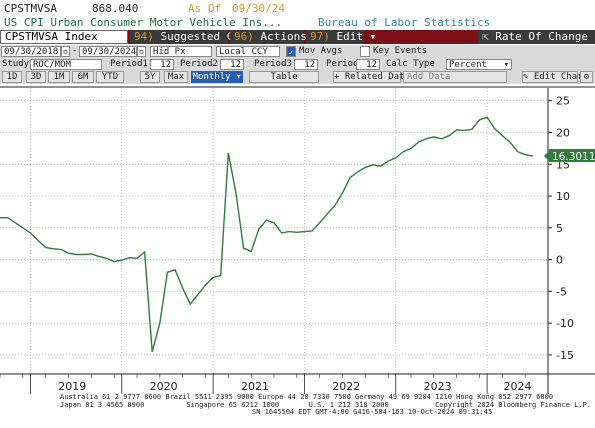 The image size is (595, 428). Describe the element at coordinates (438, 386) in the screenshot. I see `x-tick-label: 2023` at that location.